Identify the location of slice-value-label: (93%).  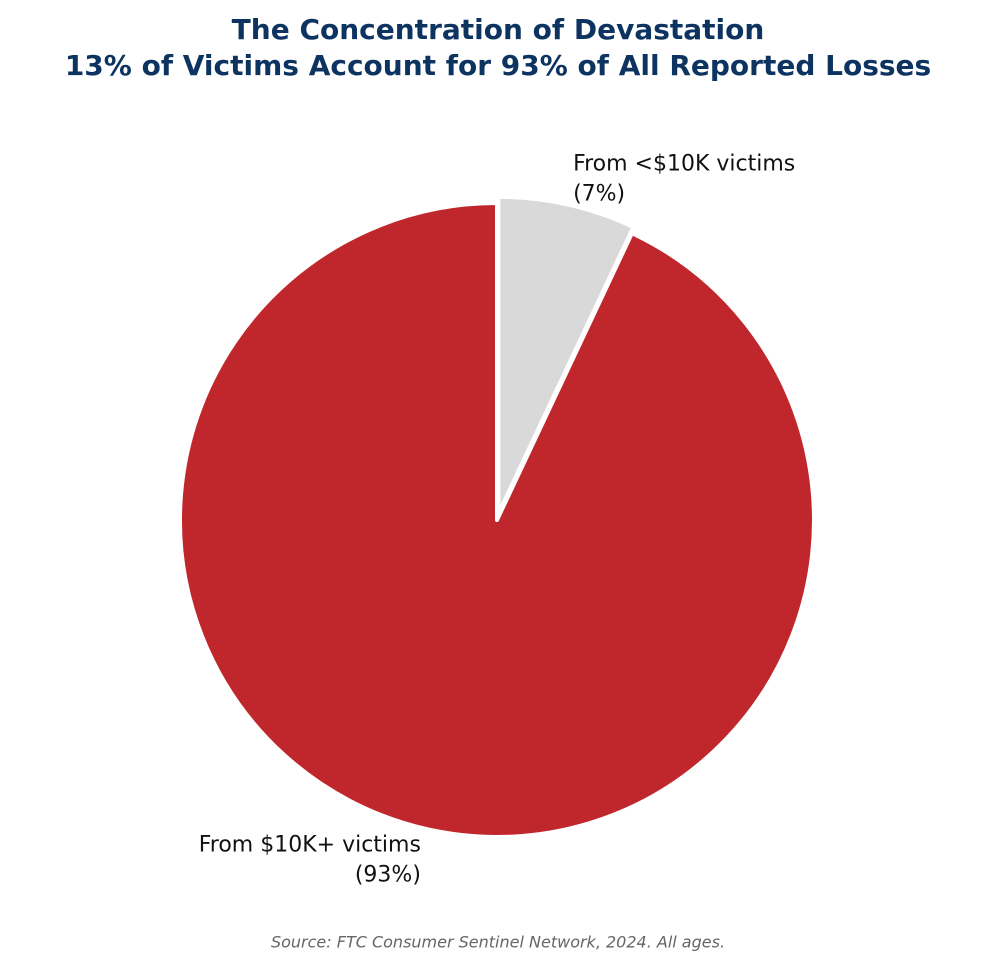
(388, 874).